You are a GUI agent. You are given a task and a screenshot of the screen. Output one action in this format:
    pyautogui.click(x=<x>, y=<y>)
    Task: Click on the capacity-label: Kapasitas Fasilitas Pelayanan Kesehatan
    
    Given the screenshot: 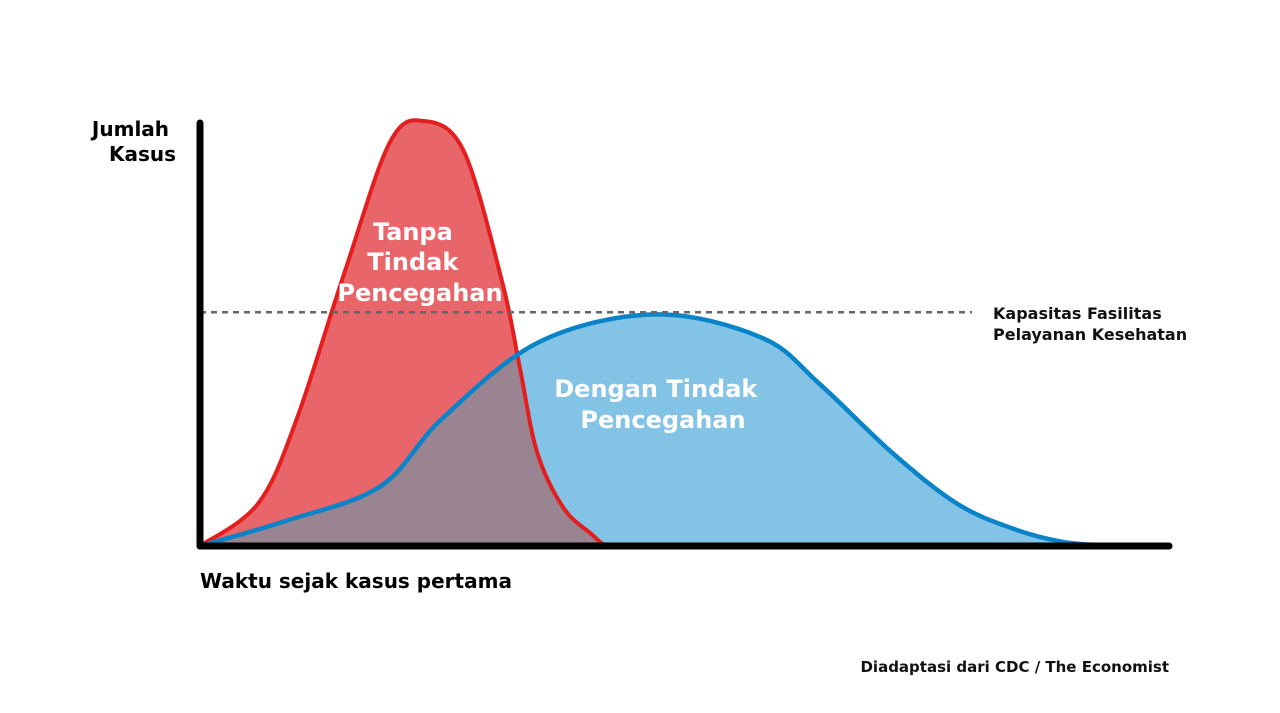 What is the action you would take?
    pyautogui.click(x=1090, y=324)
    